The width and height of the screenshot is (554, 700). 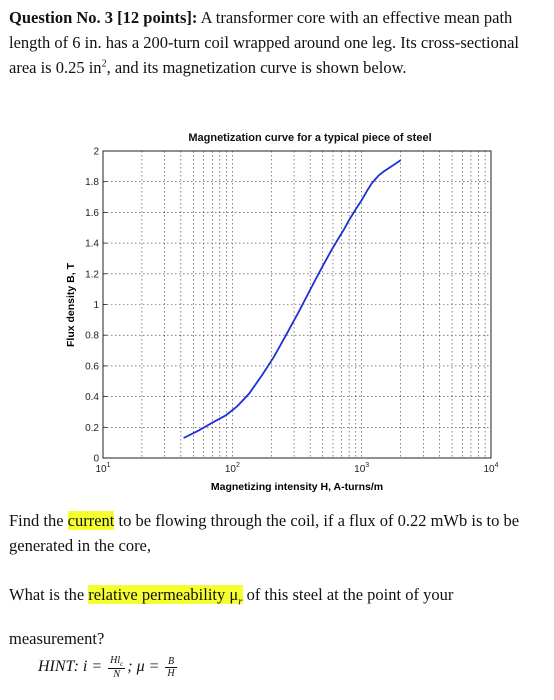 What do you see at coordinates (92, 274) in the screenshot?
I see `y-tick-label: 1.2` at bounding box center [92, 274].